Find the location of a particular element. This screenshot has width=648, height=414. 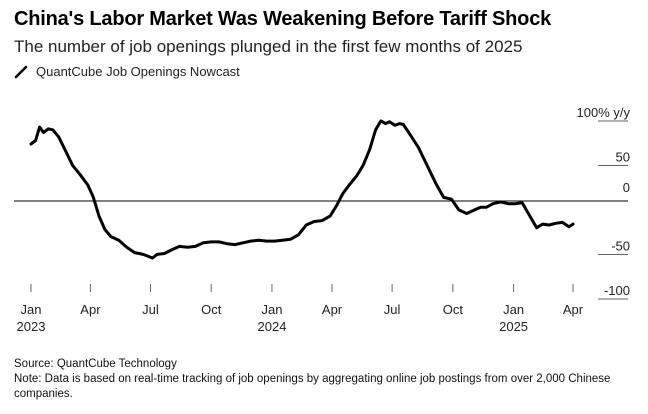

y-tick-label: 100% y/y is located at coordinates (604, 112).